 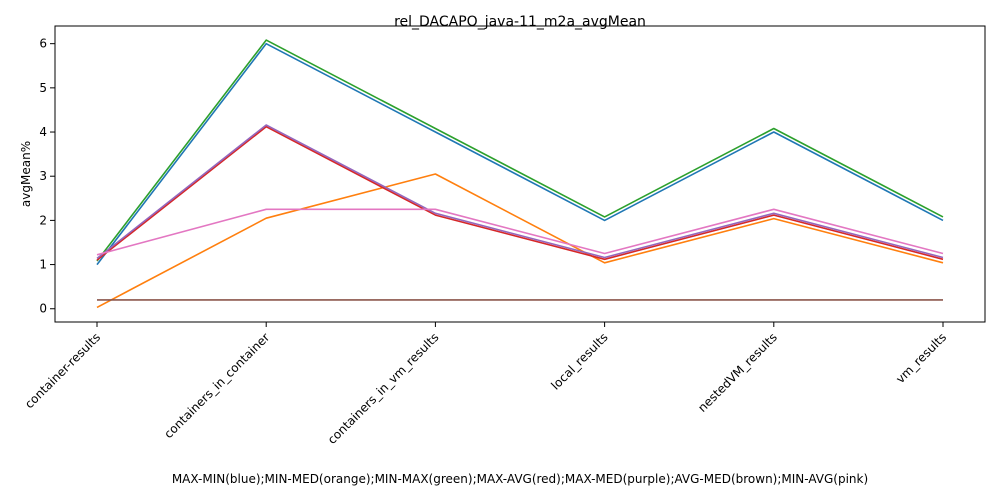 What do you see at coordinates (520, 22) in the screenshot?
I see `chart-title: rel_DACAPO_java-11_m2a_avgMean` at bounding box center [520, 22].